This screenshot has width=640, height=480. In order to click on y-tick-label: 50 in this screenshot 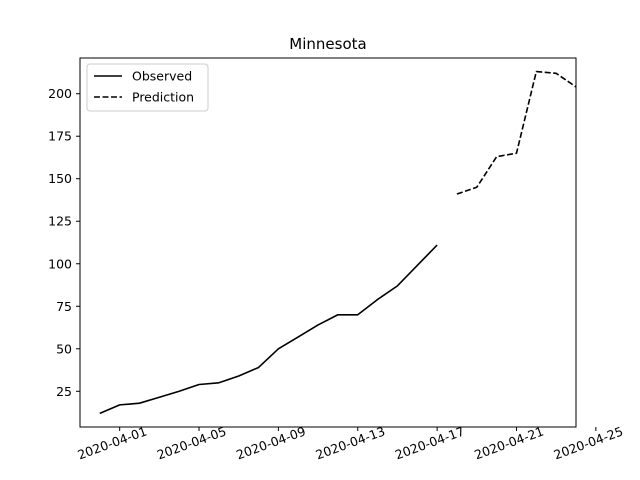, I will do `click(64, 348)`.